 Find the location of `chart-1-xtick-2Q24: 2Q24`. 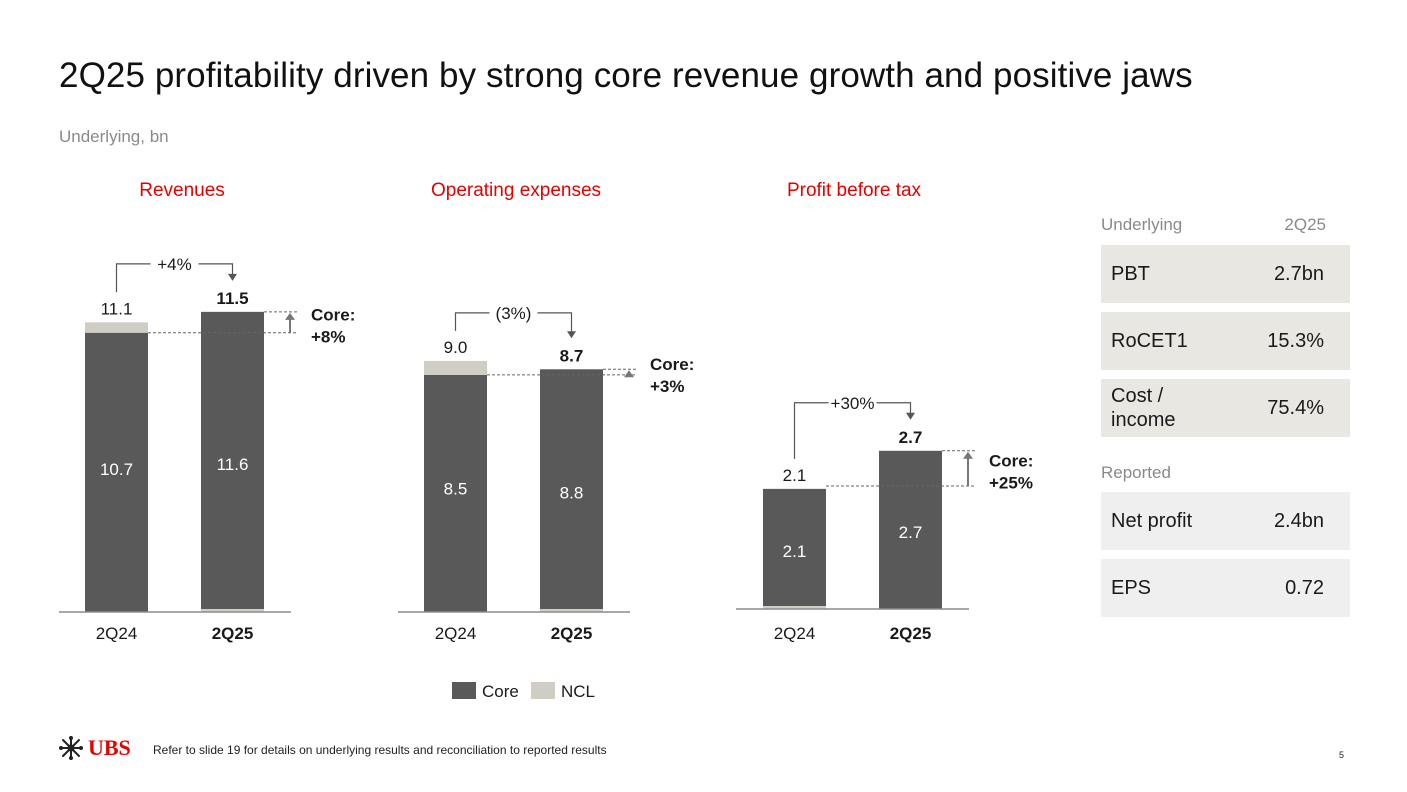

chart-1-xtick-2Q24: 2Q24 is located at coordinates (117, 633).